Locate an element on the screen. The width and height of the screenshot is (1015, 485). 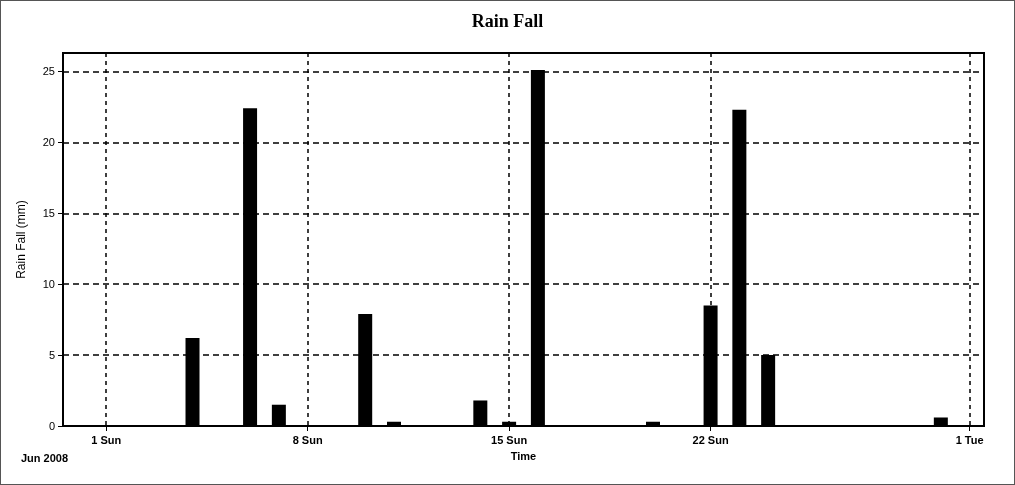
y-tick-label: 20 is located at coordinates (48, 142).